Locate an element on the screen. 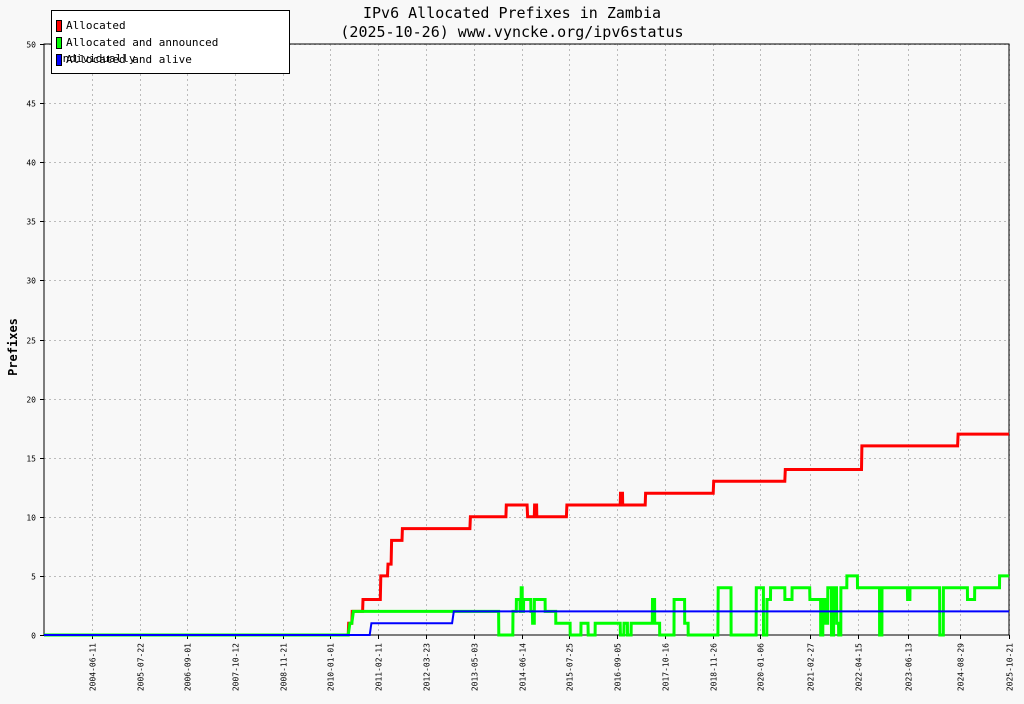 The width and height of the screenshot is (1024, 704). x-tick-label: 2013-05-03 is located at coordinates (475, 667).